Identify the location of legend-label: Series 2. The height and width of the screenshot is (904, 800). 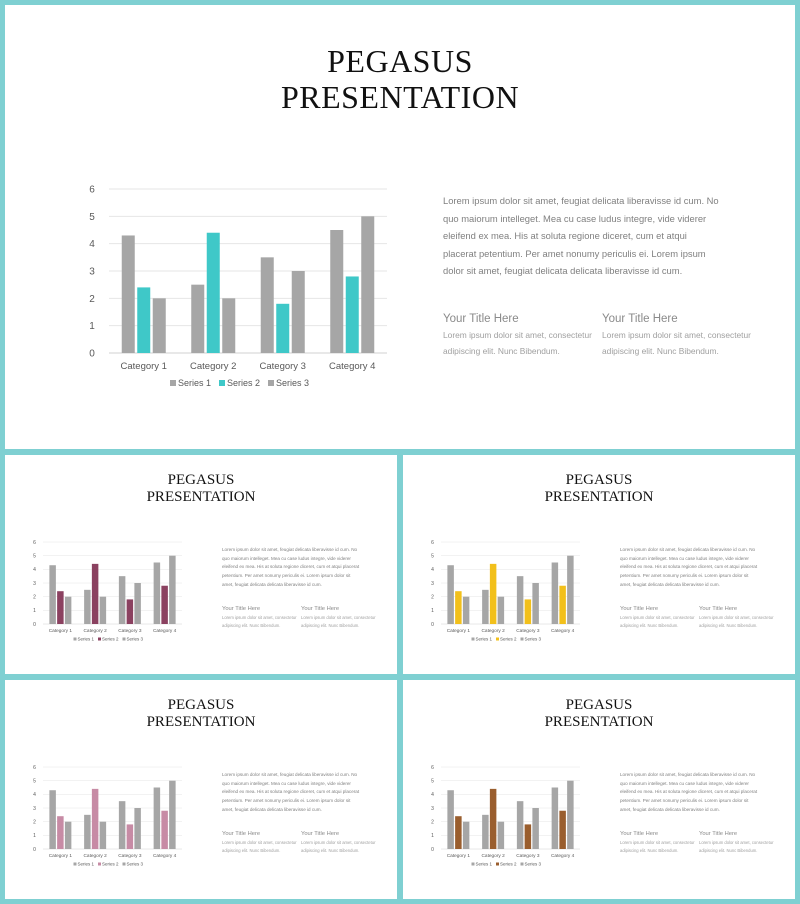
(110, 639).